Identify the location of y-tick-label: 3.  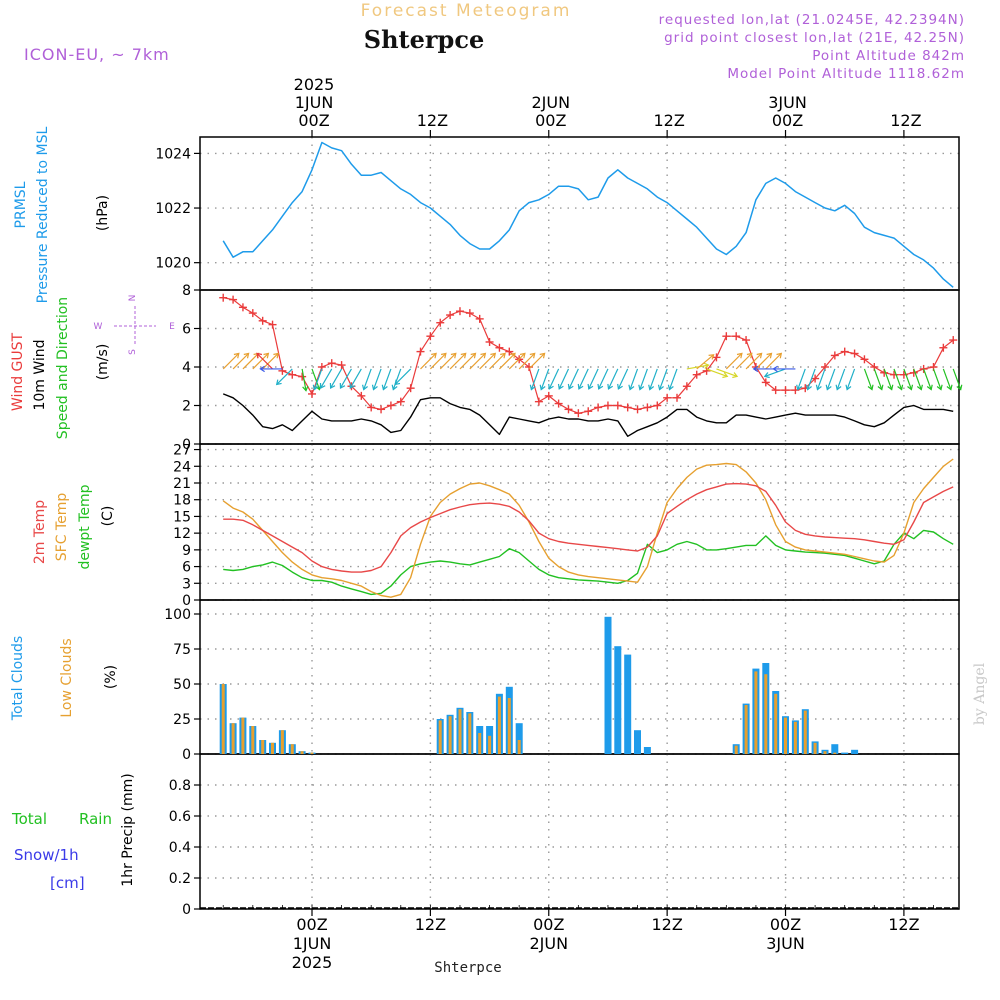
(186, 584).